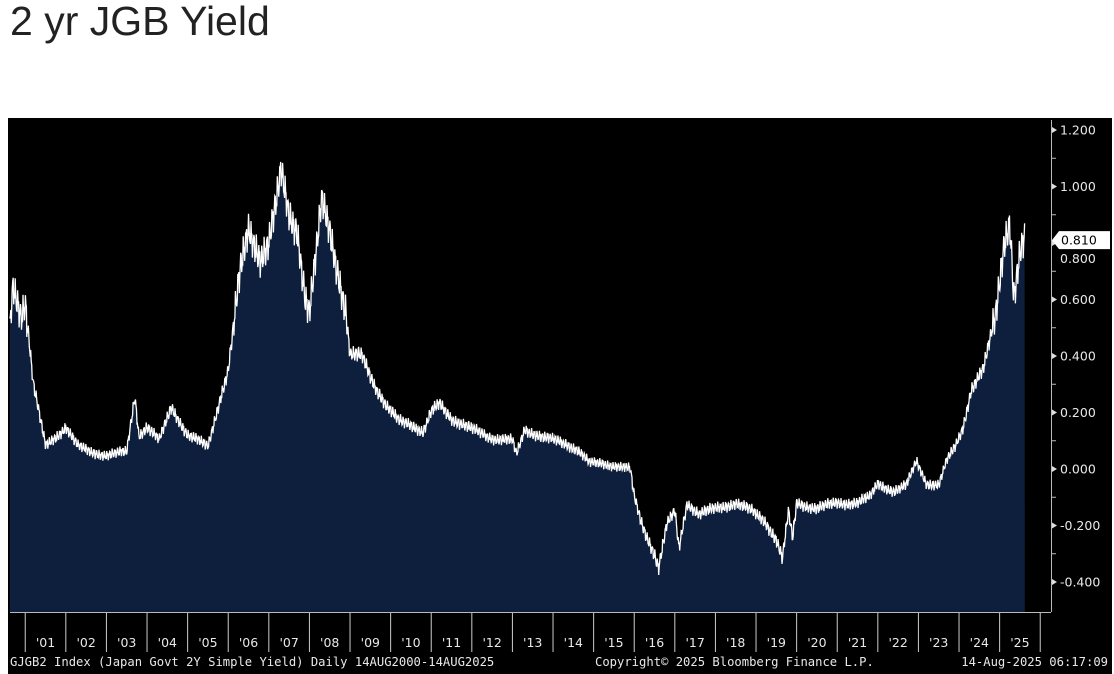  I want to click on y-tick-label: 0.800, so click(1078, 258).